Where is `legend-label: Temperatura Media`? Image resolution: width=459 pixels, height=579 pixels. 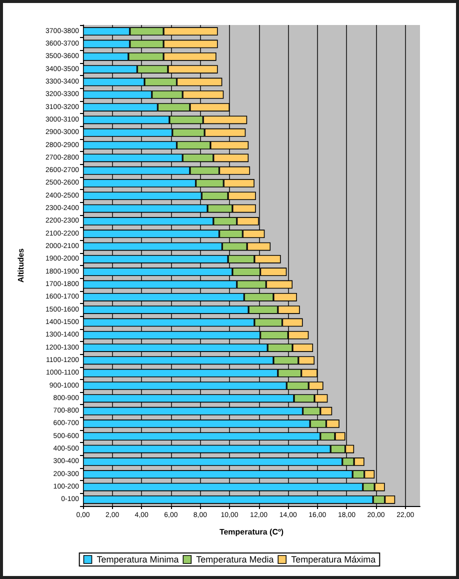
legend-label: Temperatura Media is located at coordinates (235, 559).